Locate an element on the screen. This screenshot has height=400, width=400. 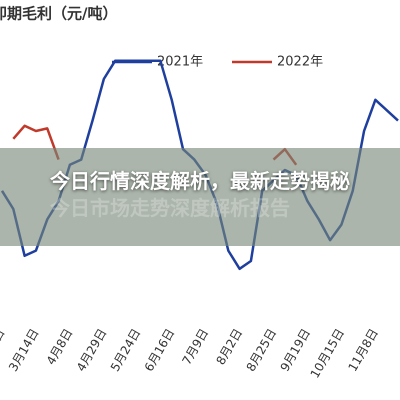
x-tick-label: 8月2日 is located at coordinates (229, 346).